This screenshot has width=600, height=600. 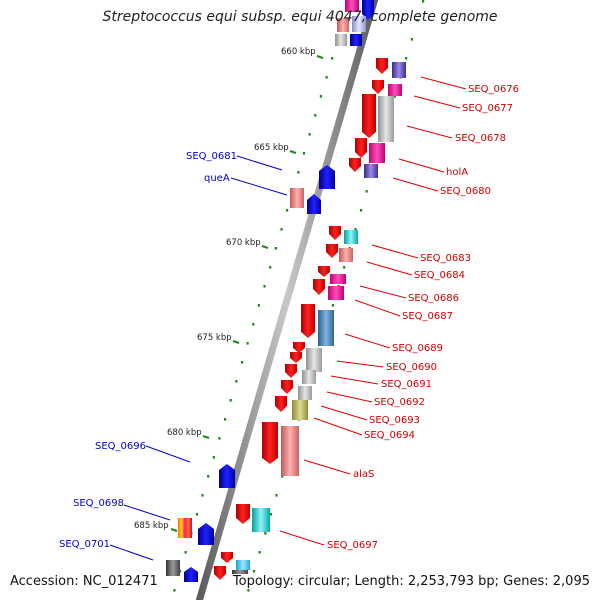 What do you see at coordinates (298, 52) in the screenshot?
I see `scale-label-660: 660 kbp` at bounding box center [298, 52].